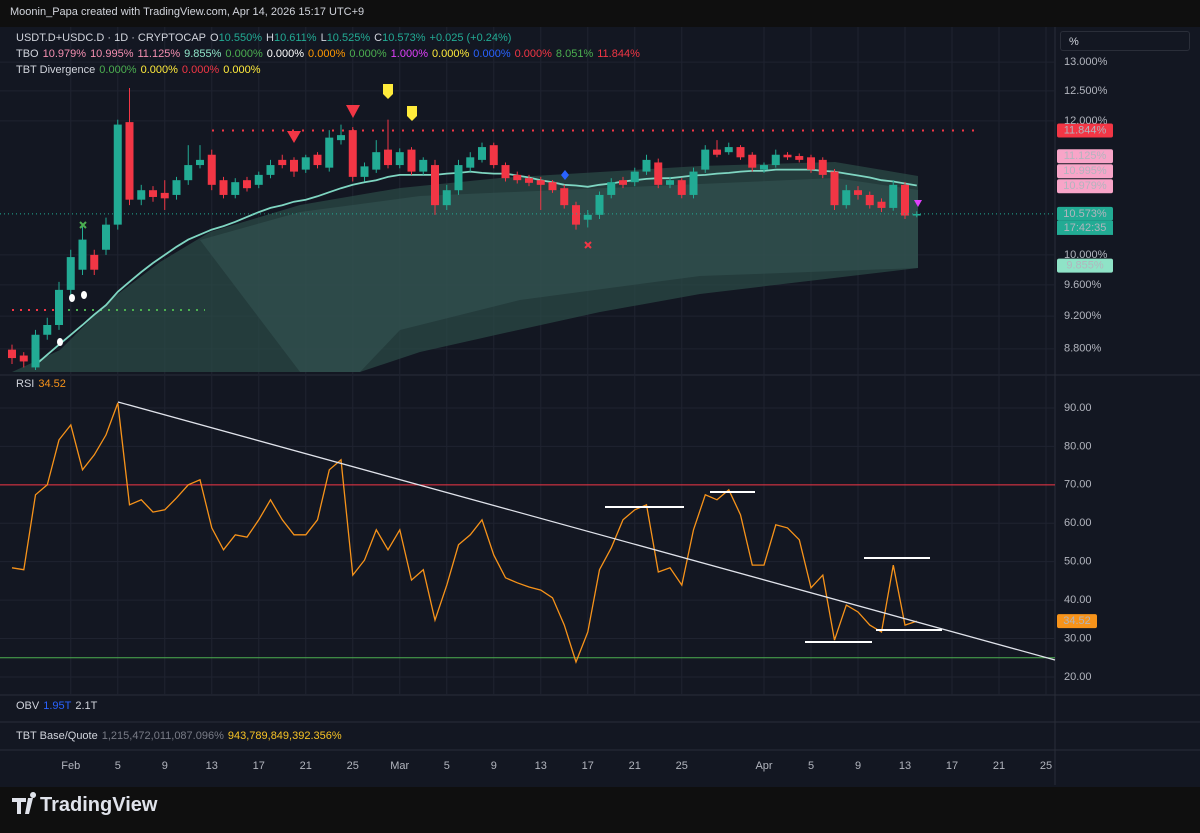 The width and height of the screenshot is (1200, 833). What do you see at coordinates (618, 54) in the screenshot?
I see `indicator-value: 11.844%` at bounding box center [618, 54].